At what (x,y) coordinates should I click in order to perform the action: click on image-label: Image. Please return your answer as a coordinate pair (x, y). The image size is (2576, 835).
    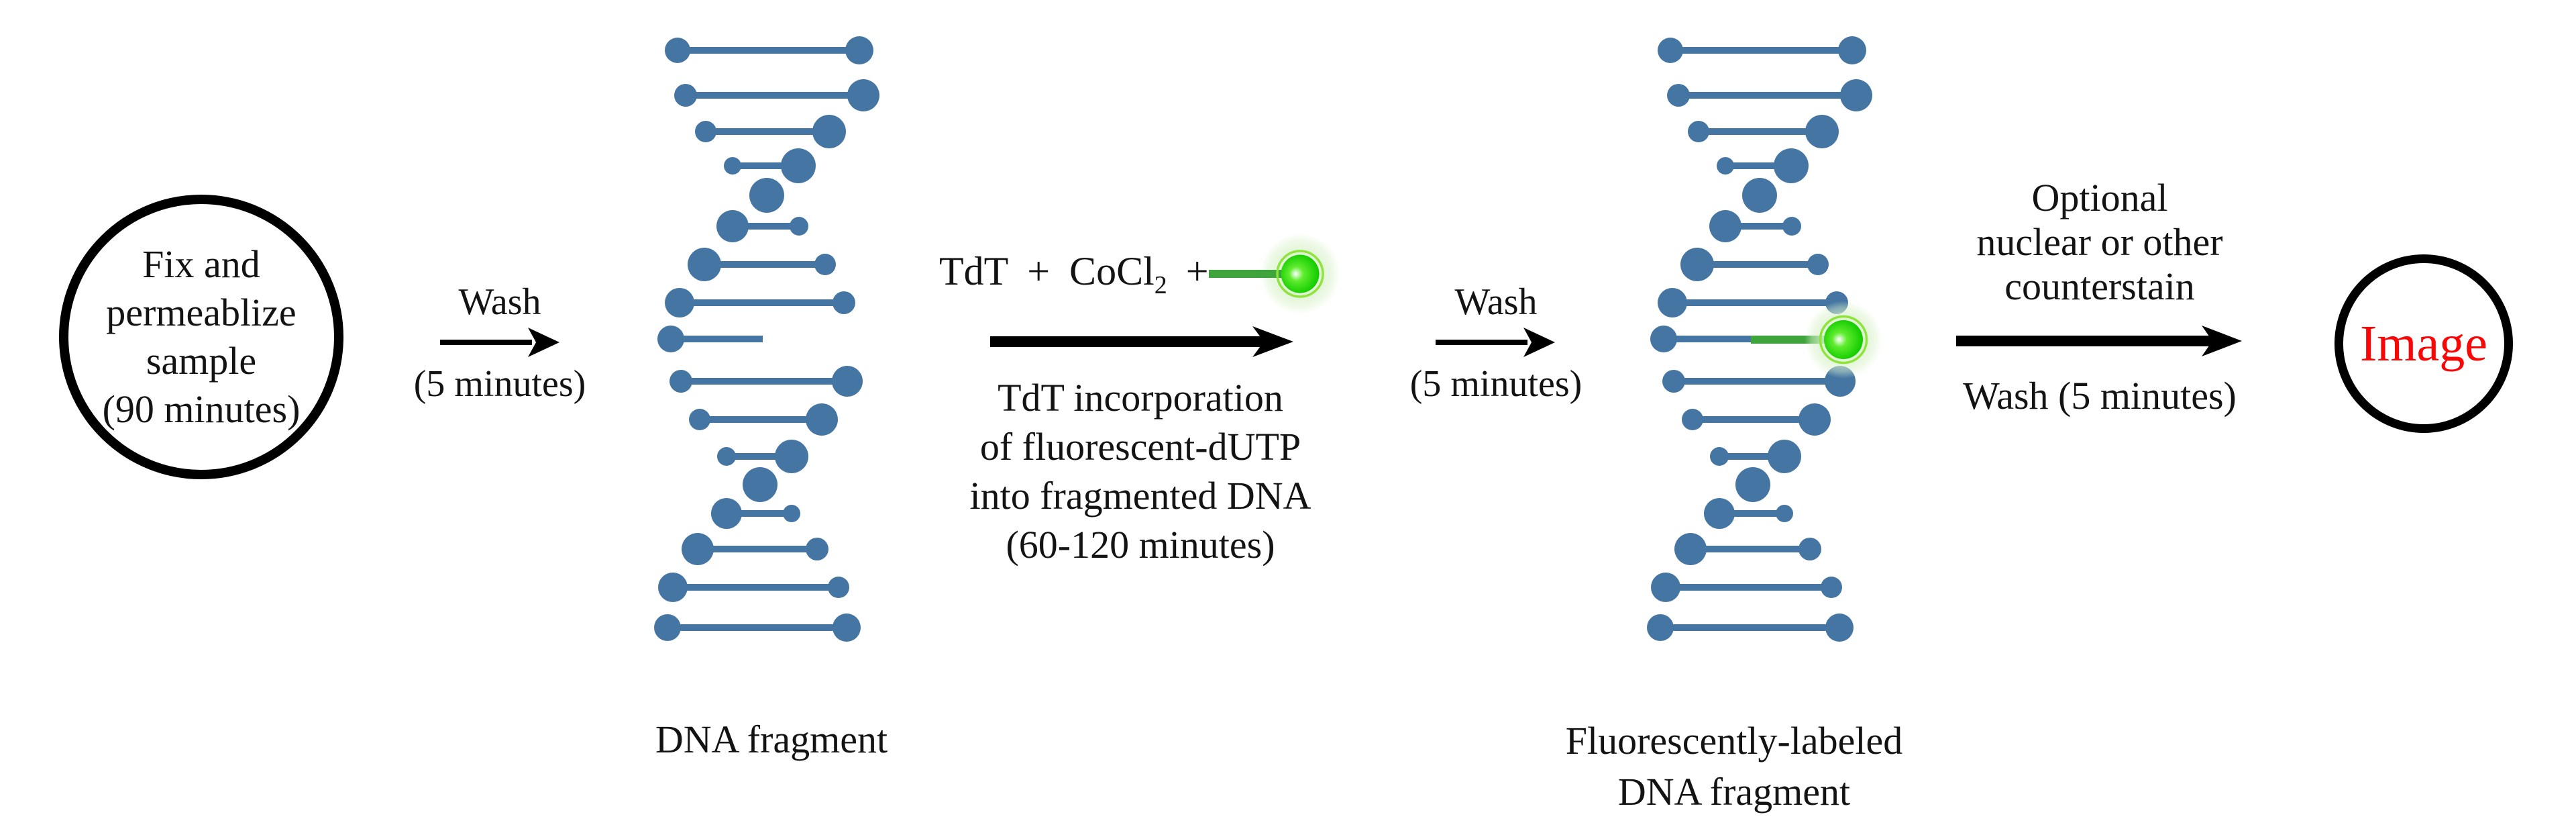
    Looking at the image, I should click on (2423, 343).